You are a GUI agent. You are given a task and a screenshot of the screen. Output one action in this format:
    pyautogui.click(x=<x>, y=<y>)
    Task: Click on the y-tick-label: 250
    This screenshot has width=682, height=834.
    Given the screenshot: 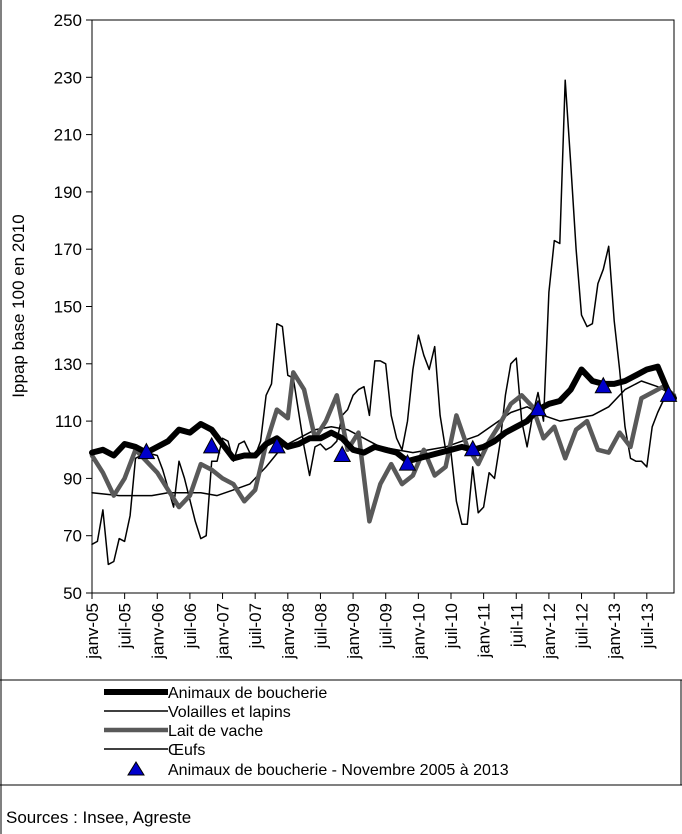 What is the action you would take?
    pyautogui.click(x=68, y=20)
    